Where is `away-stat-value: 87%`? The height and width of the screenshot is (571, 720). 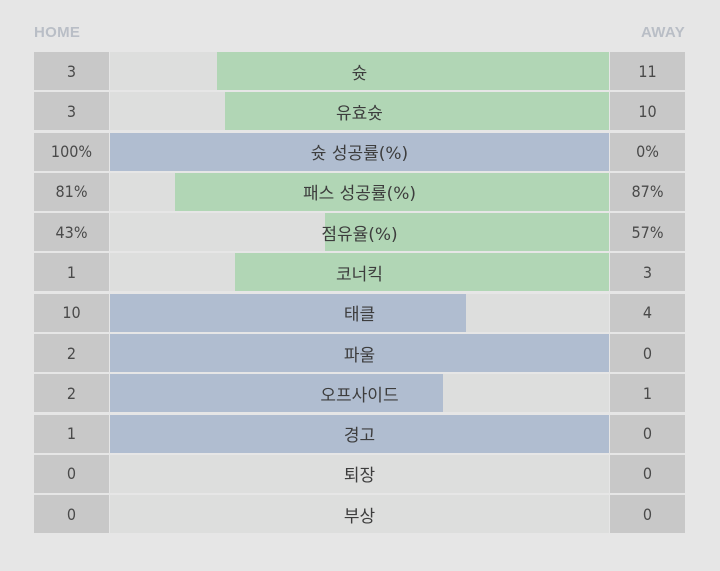 away-stat-value: 87% is located at coordinates (647, 191).